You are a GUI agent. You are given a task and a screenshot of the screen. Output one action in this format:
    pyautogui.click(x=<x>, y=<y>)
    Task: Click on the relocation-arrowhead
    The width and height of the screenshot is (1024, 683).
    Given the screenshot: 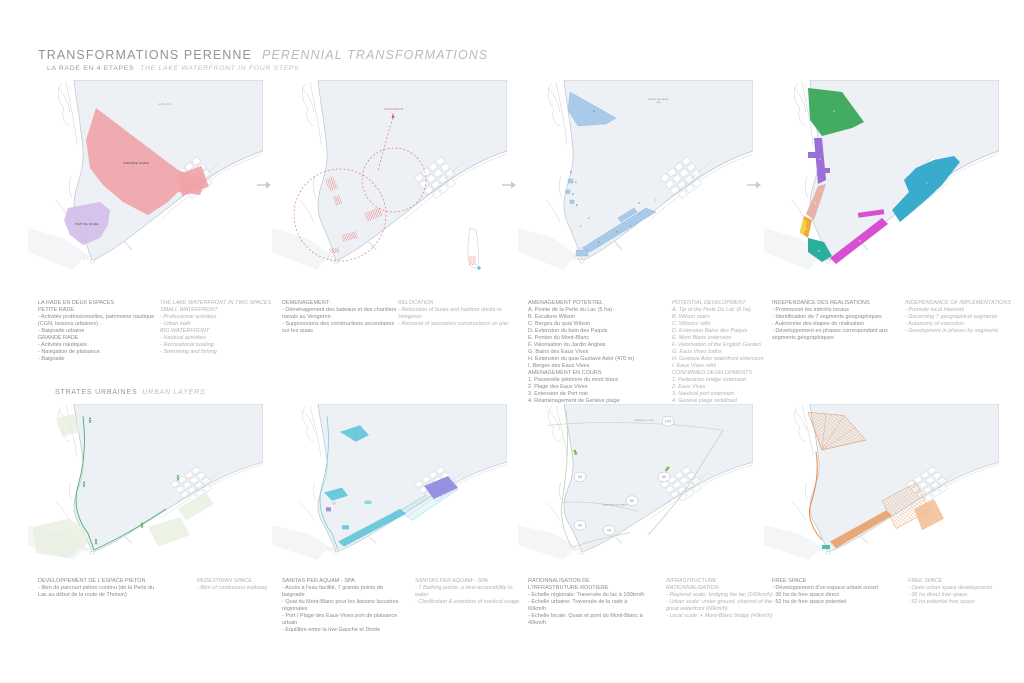 What is the action you would take?
    pyautogui.click(x=393, y=115)
    